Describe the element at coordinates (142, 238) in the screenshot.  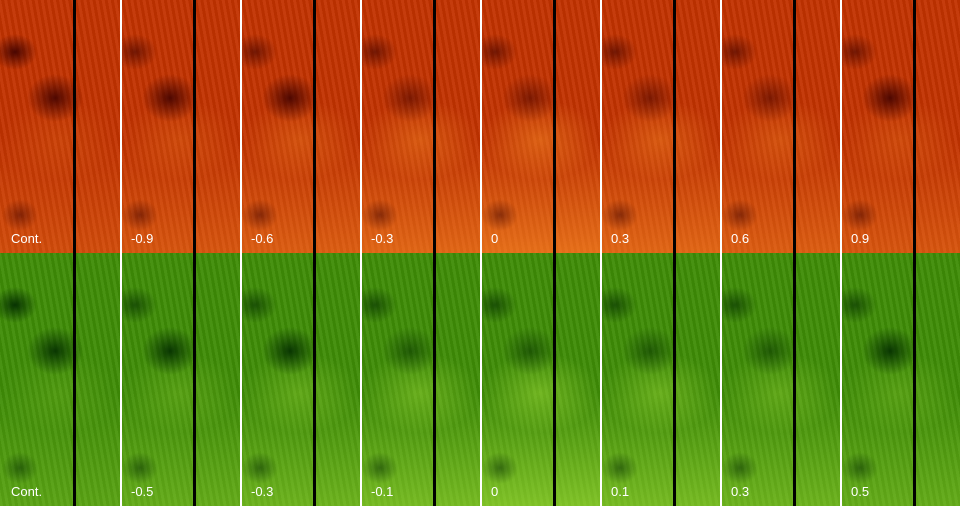
I see `panel-label: -0.9` at that location.